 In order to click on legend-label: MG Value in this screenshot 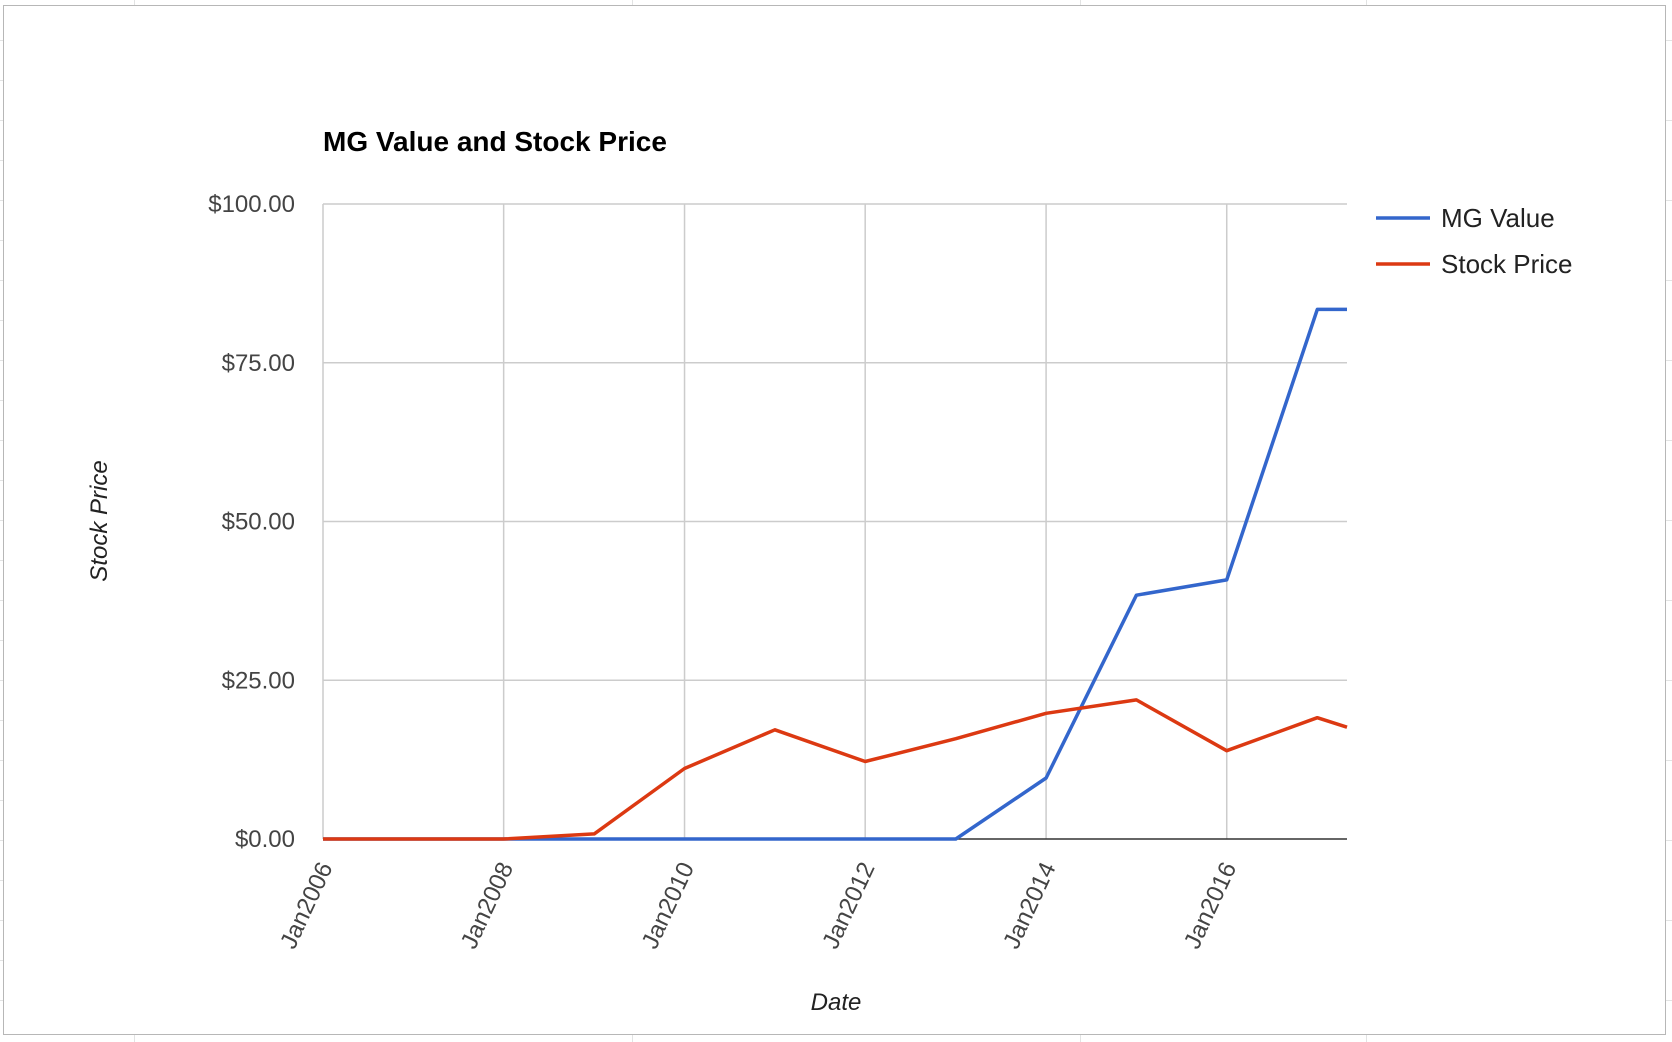, I will do `click(1498, 218)`.